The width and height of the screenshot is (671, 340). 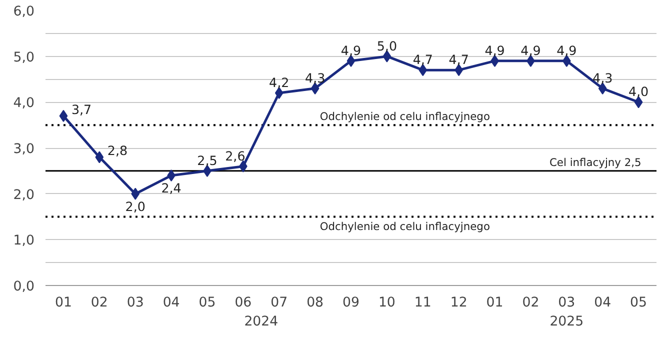 What do you see at coordinates (24, 12) in the screenshot?
I see `y-tick-label: 6,0` at bounding box center [24, 12].